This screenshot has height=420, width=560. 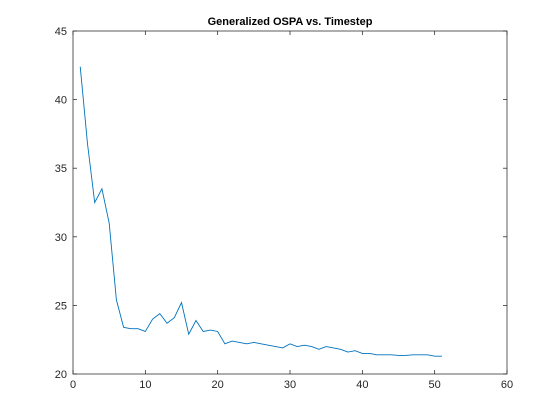 What do you see at coordinates (61, 306) in the screenshot?
I see `y-tick-label: 25` at bounding box center [61, 306].